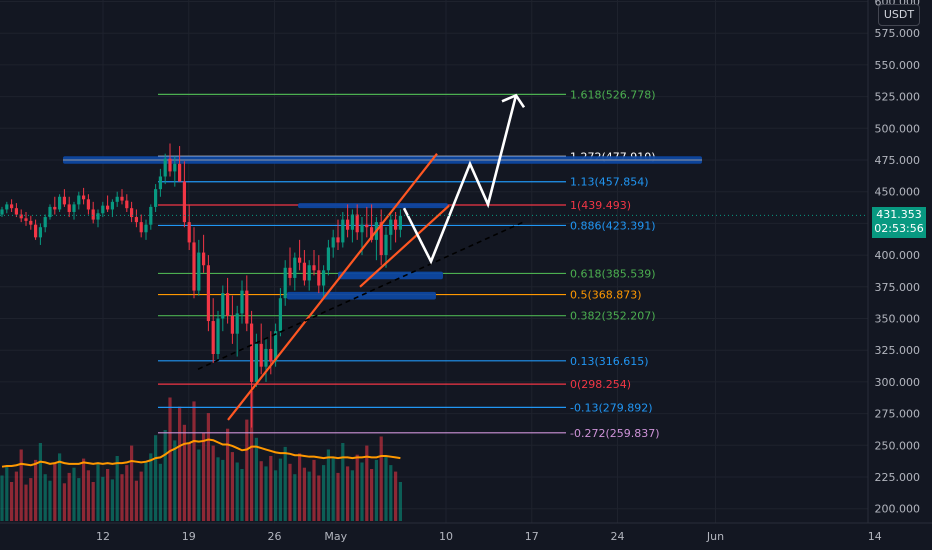  Describe the element at coordinates (513, 101) in the screenshot. I see `projection-arrowhead` at that location.